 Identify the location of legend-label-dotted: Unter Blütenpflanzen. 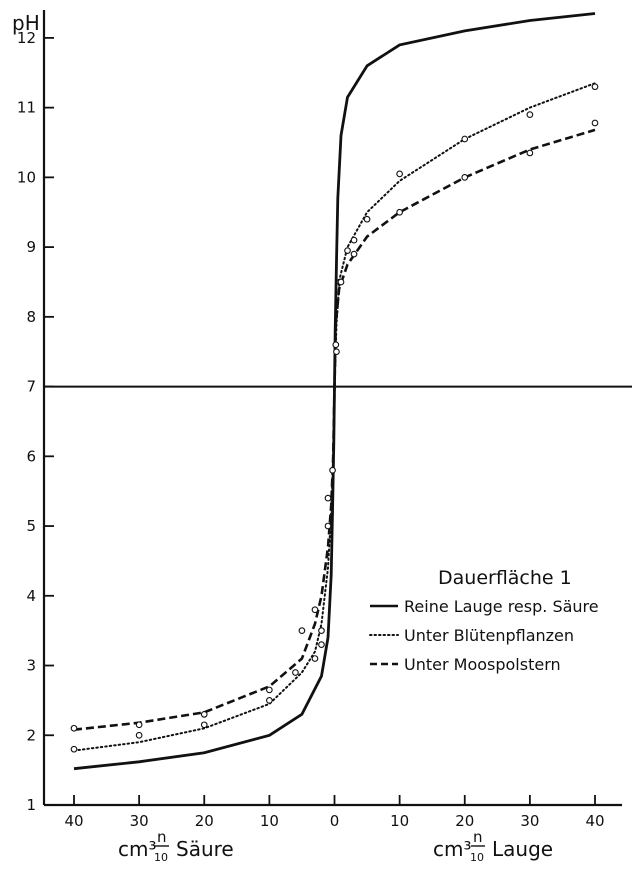
(489, 635).